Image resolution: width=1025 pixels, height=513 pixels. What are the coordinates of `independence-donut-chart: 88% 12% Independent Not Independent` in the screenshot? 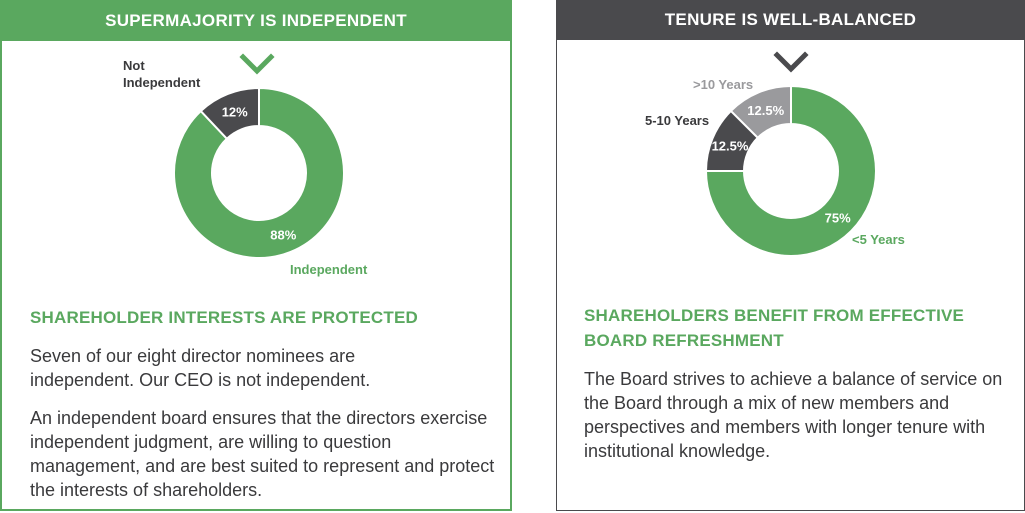 It's located at (245, 165).